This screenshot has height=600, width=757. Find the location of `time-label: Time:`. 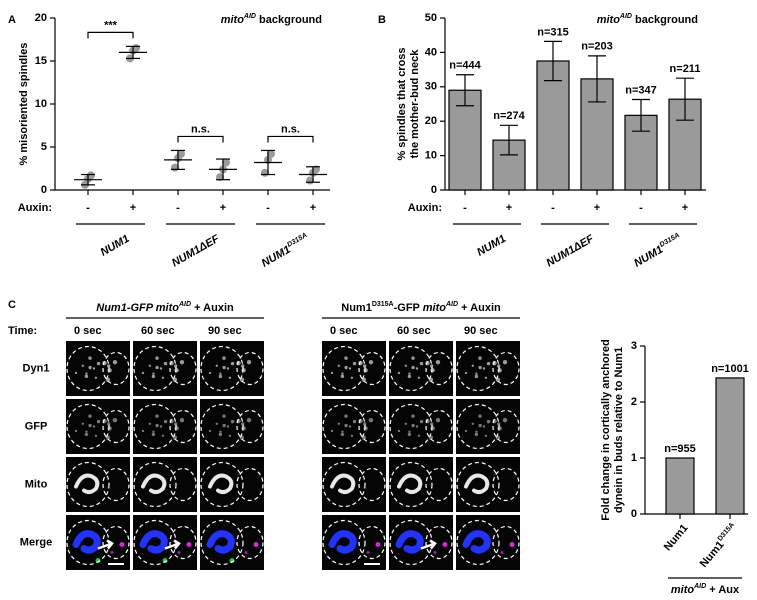

time-label: Time: is located at coordinates (22, 331).